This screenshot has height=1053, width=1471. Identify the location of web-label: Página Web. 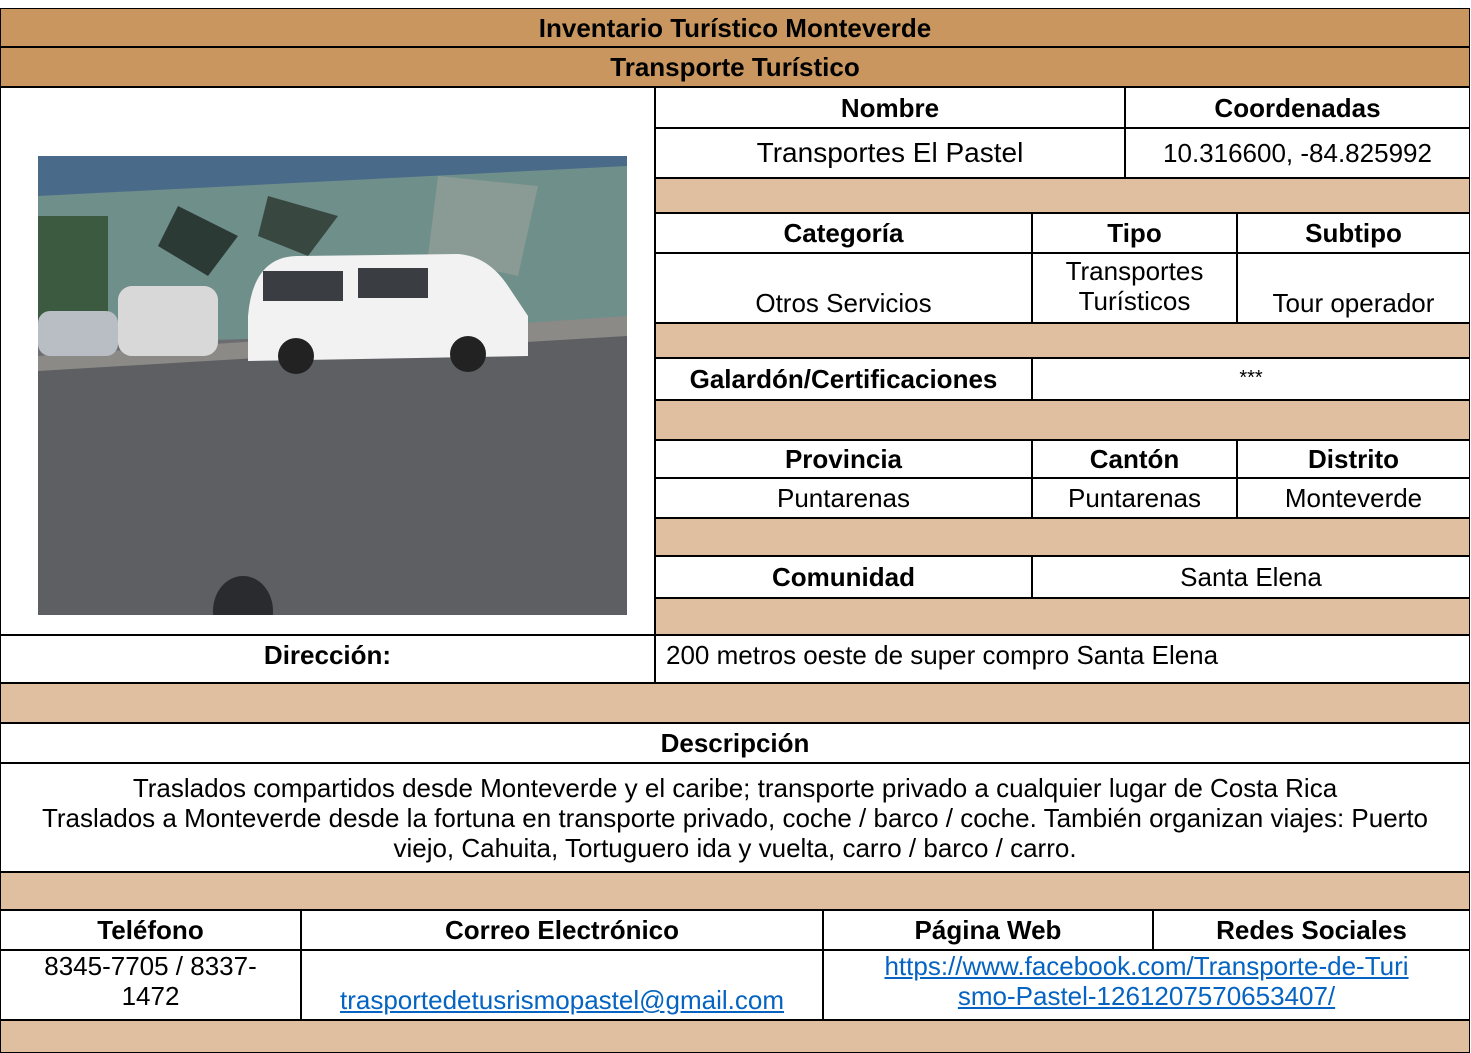
(988, 930).